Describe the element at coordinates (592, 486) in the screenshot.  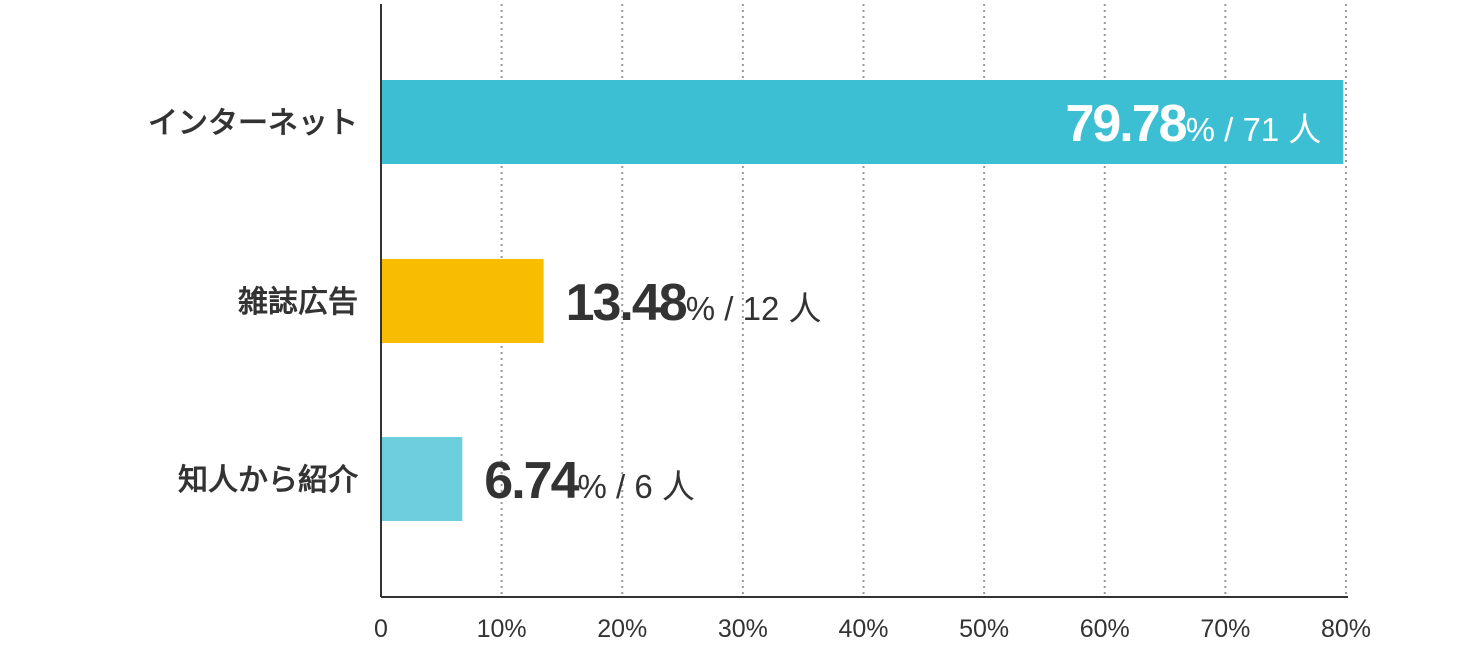
I see `data-label-percent-2: %` at that location.